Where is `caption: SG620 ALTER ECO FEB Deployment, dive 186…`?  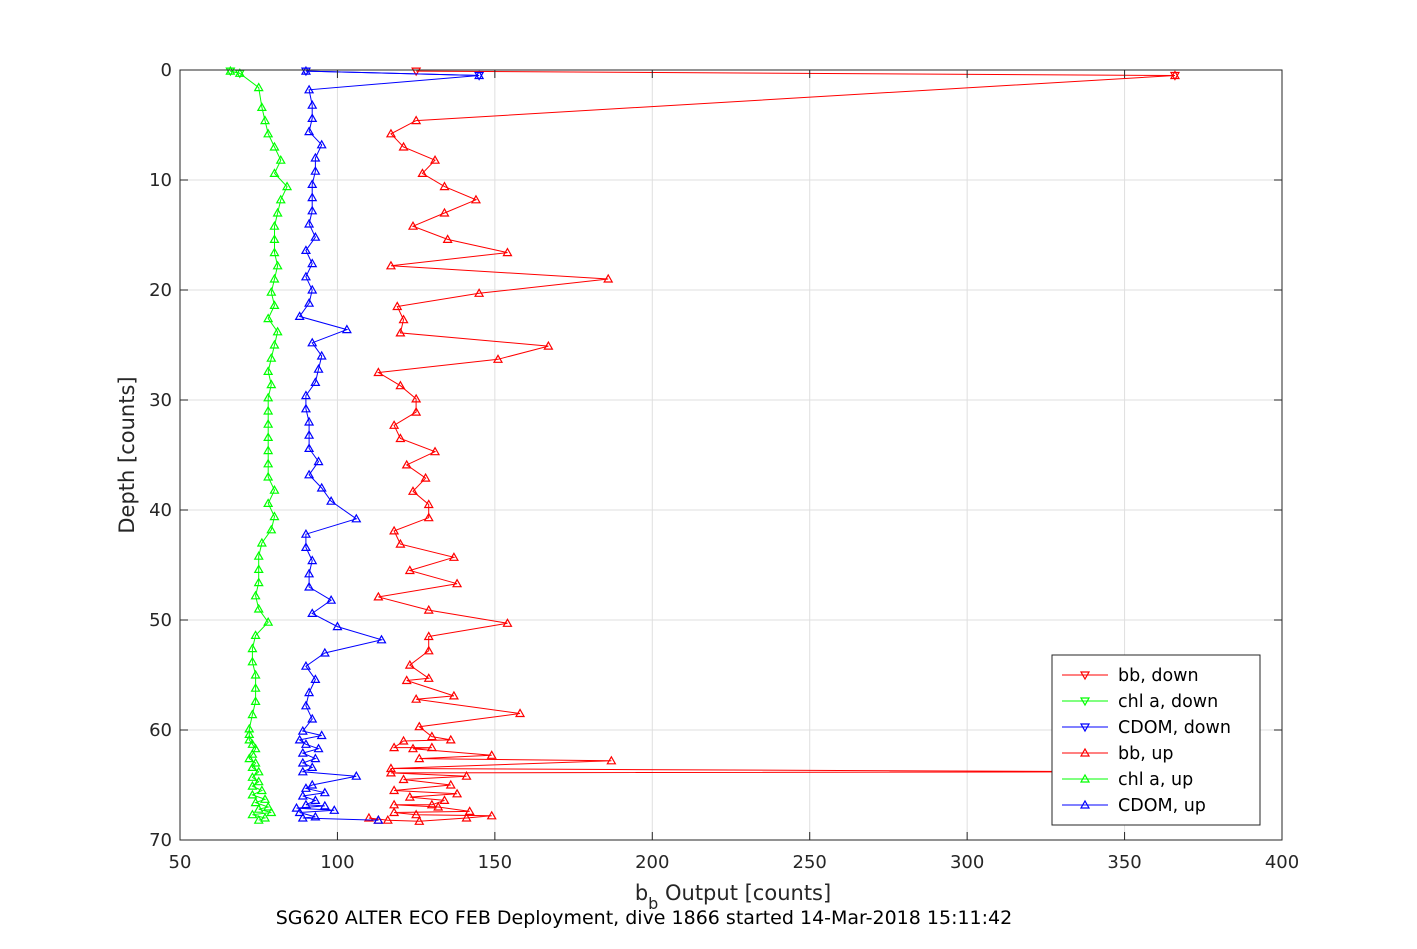
caption: SG620 ALTER ECO FEB Deployment, dive 186… is located at coordinates (644, 918).